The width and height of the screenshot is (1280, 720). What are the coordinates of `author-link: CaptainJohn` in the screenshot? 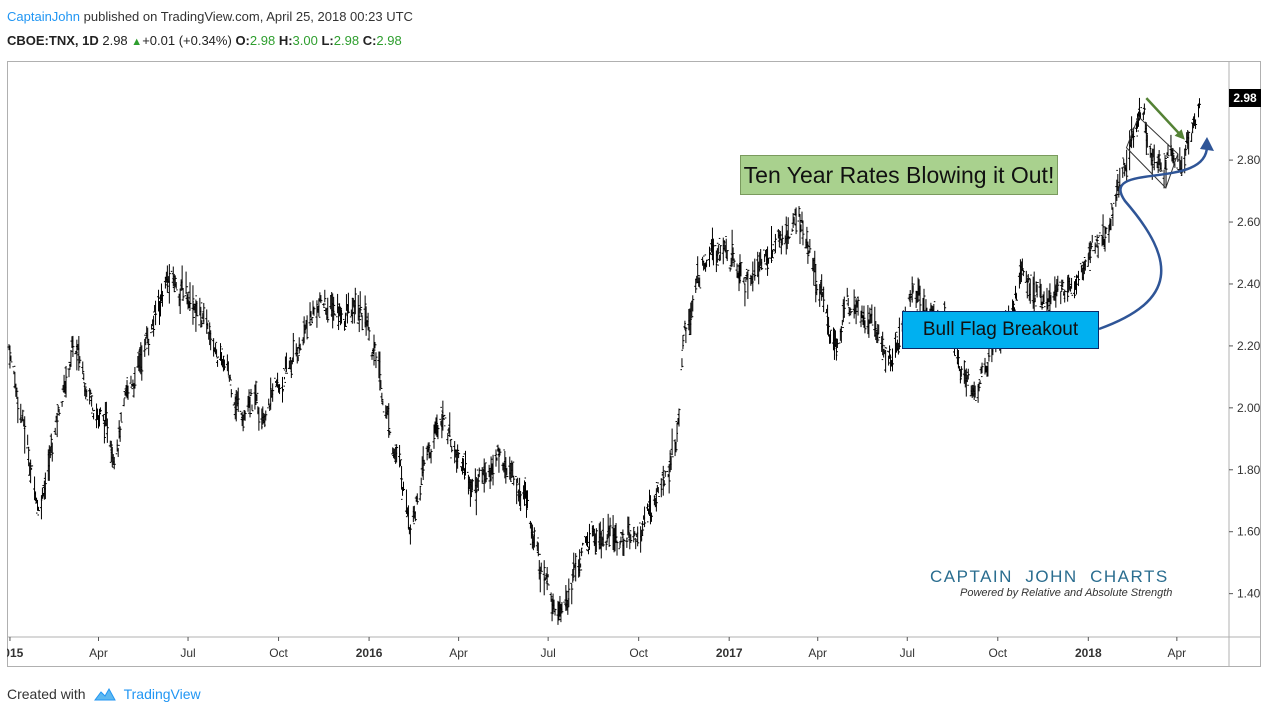 It's located at (43, 16).